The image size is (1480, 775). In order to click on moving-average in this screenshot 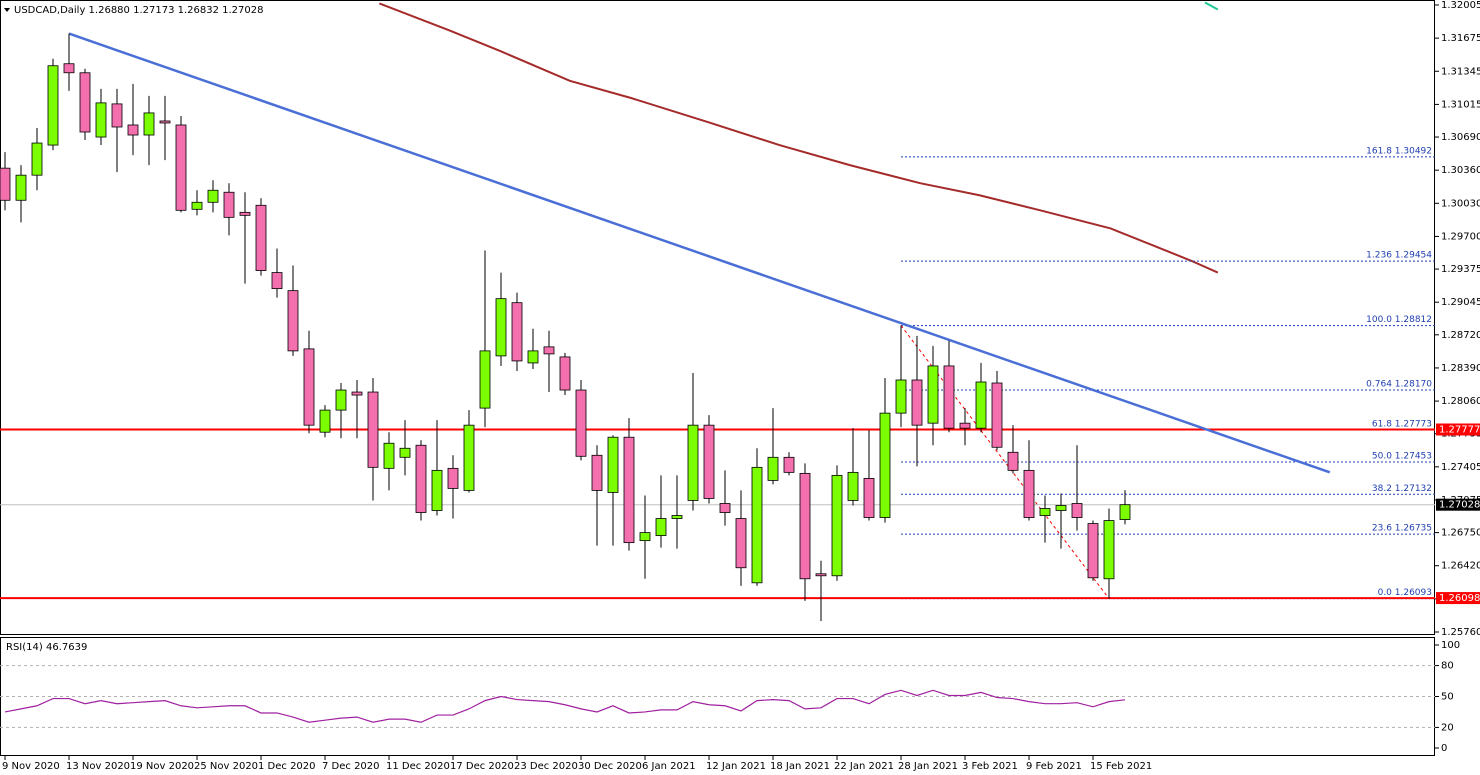, I will do `click(1211, 6)`.